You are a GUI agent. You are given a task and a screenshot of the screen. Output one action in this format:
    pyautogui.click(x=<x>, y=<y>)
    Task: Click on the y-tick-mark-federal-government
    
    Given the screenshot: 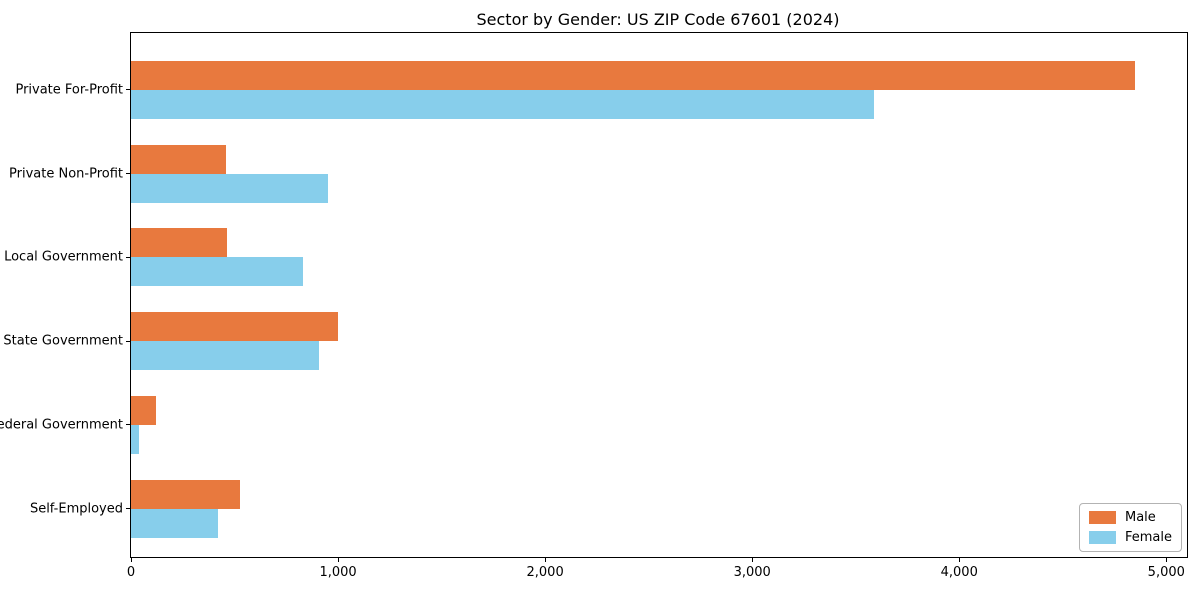 What is the action you would take?
    pyautogui.click(x=128, y=425)
    